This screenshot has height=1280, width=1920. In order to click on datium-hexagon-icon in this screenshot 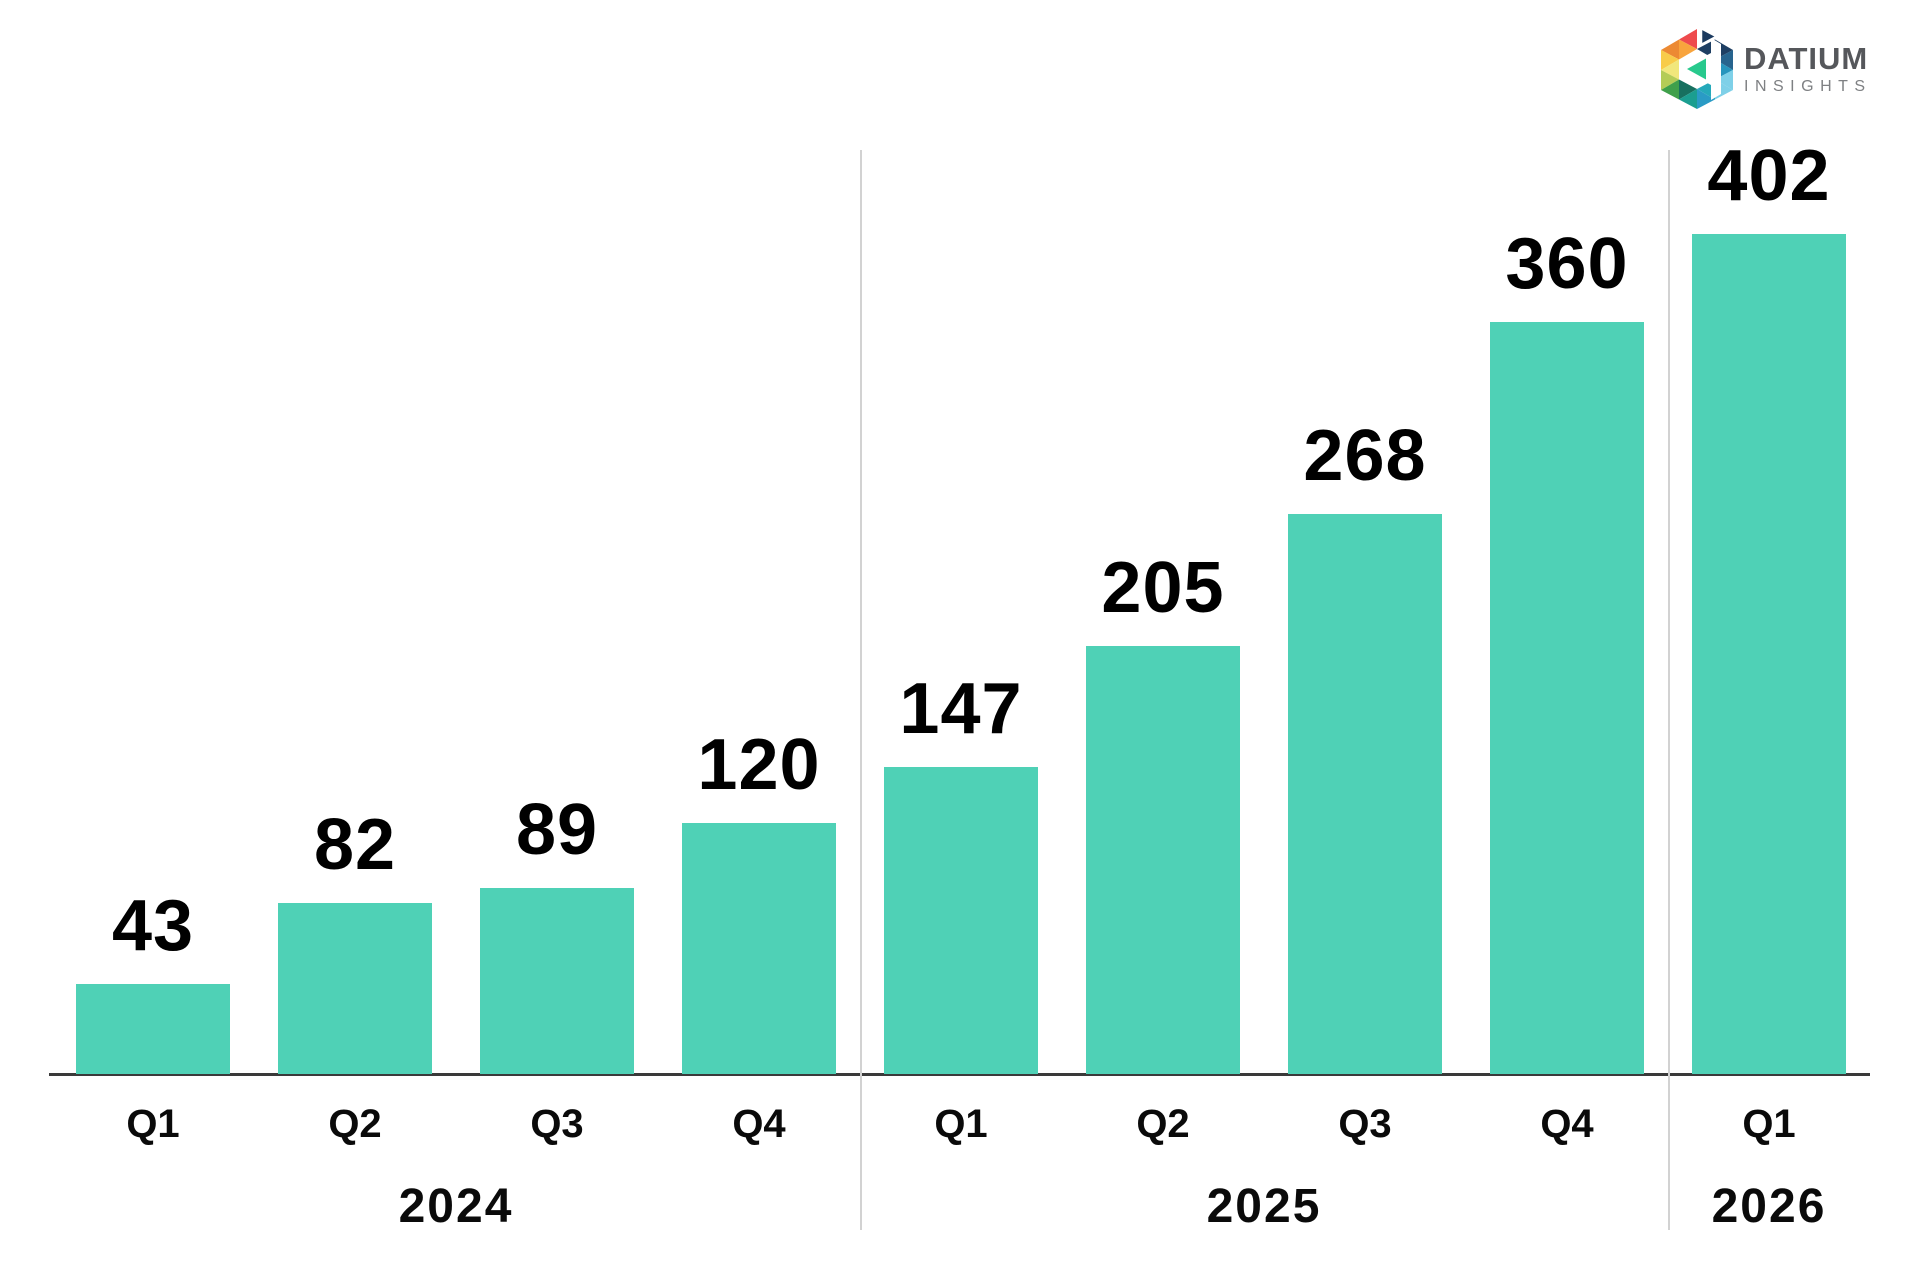, I will do `click(1697, 67)`.